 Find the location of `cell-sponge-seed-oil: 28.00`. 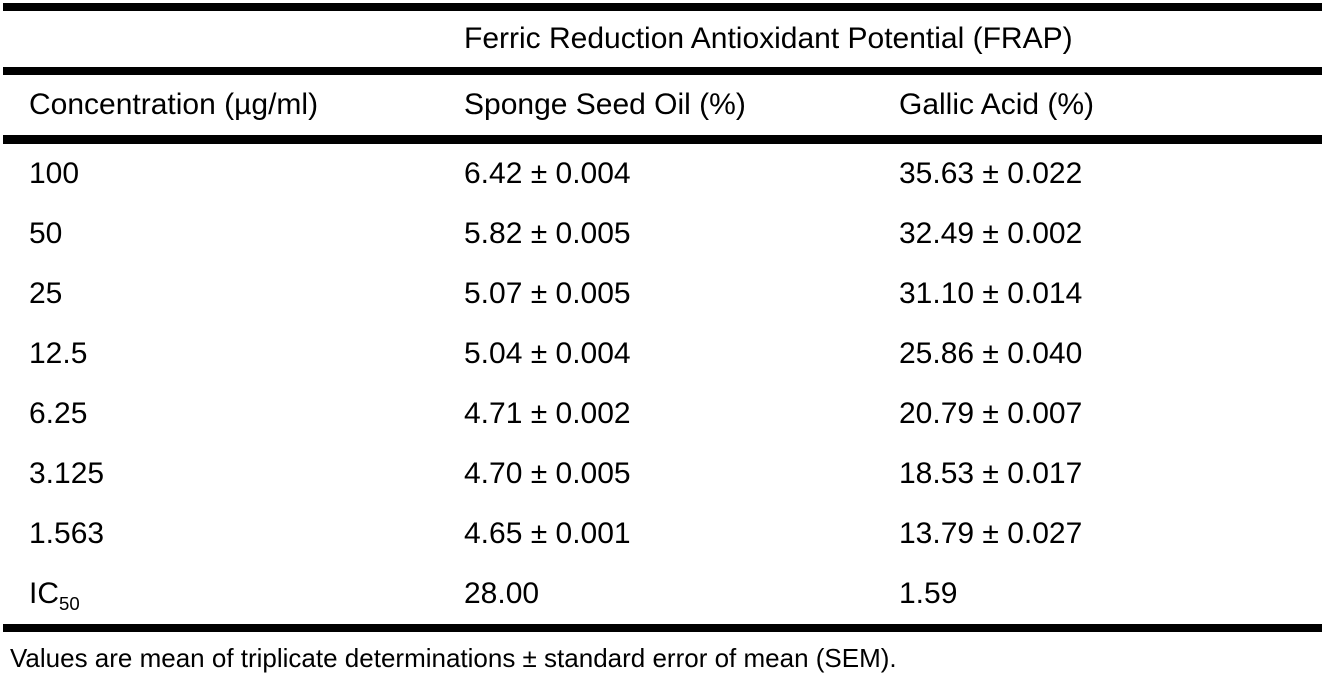

cell-sponge-seed-oil: 28.00 is located at coordinates (502, 593).